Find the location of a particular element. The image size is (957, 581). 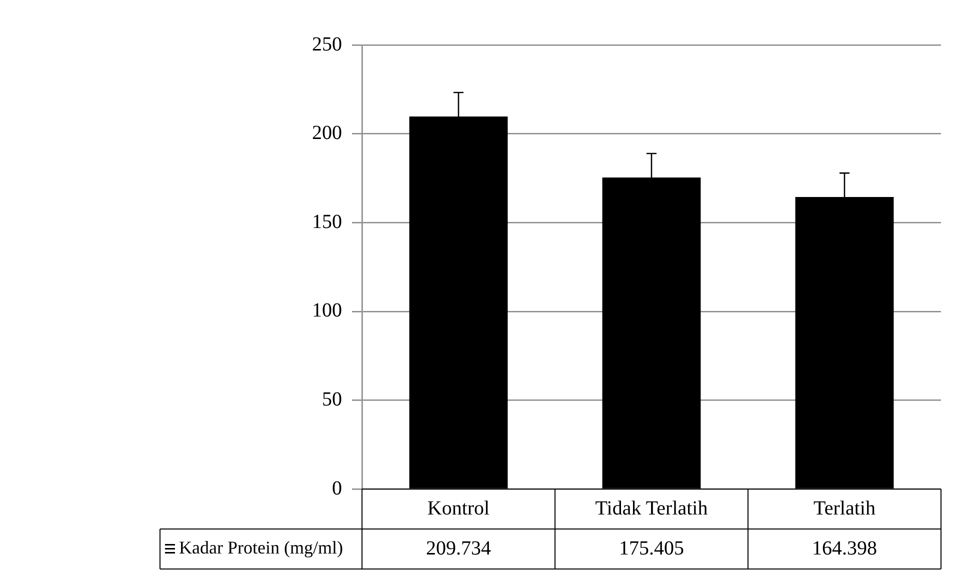

legend-label: Kadar Protein (mg/ml) is located at coordinates (261, 548).